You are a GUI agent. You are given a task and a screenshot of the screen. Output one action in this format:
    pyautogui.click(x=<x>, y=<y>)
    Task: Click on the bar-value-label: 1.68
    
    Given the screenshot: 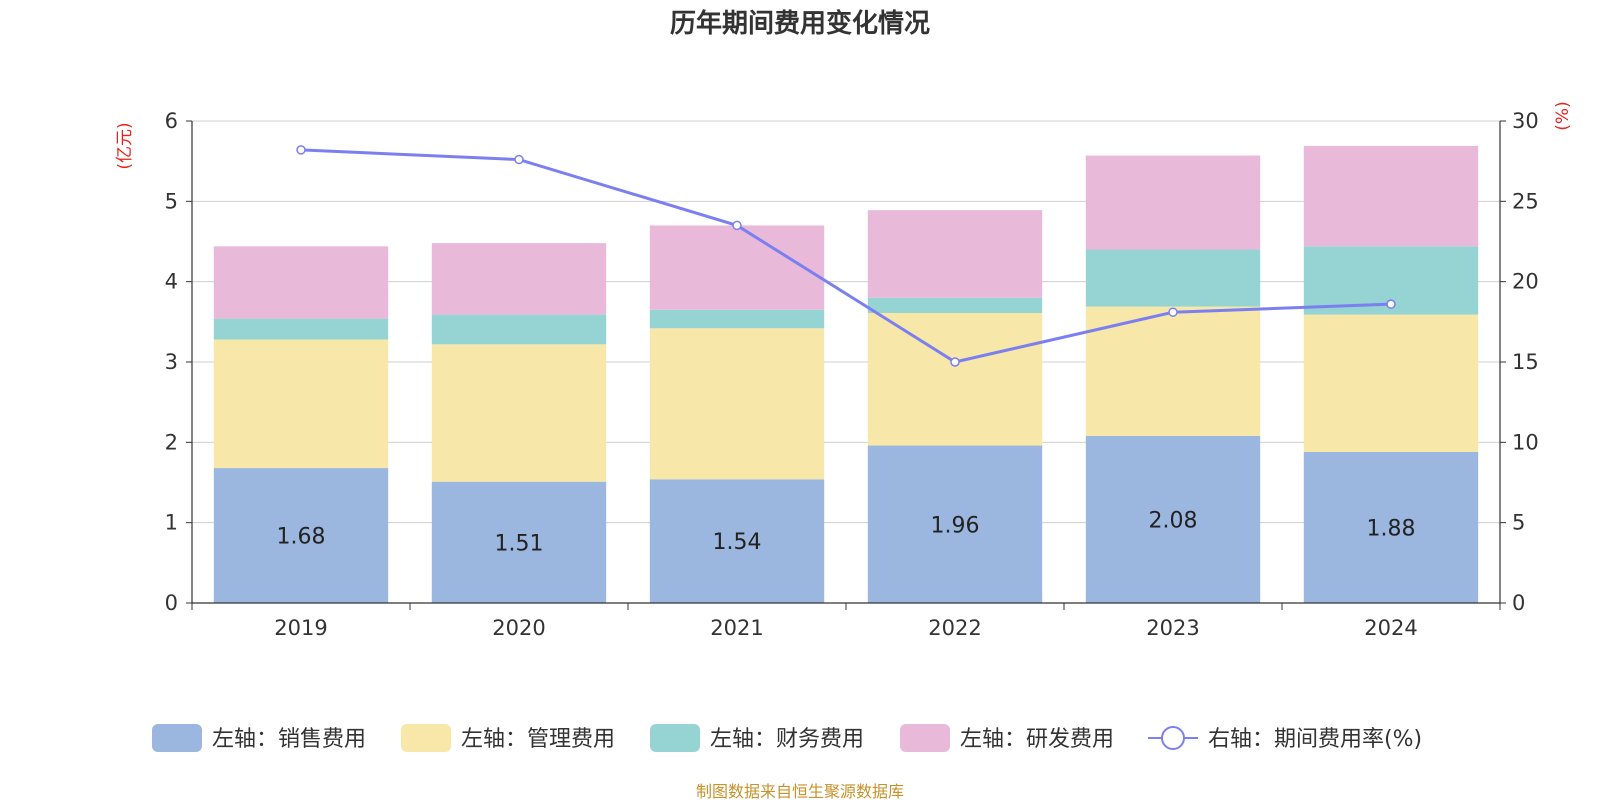 What is the action you would take?
    pyautogui.click(x=301, y=537)
    